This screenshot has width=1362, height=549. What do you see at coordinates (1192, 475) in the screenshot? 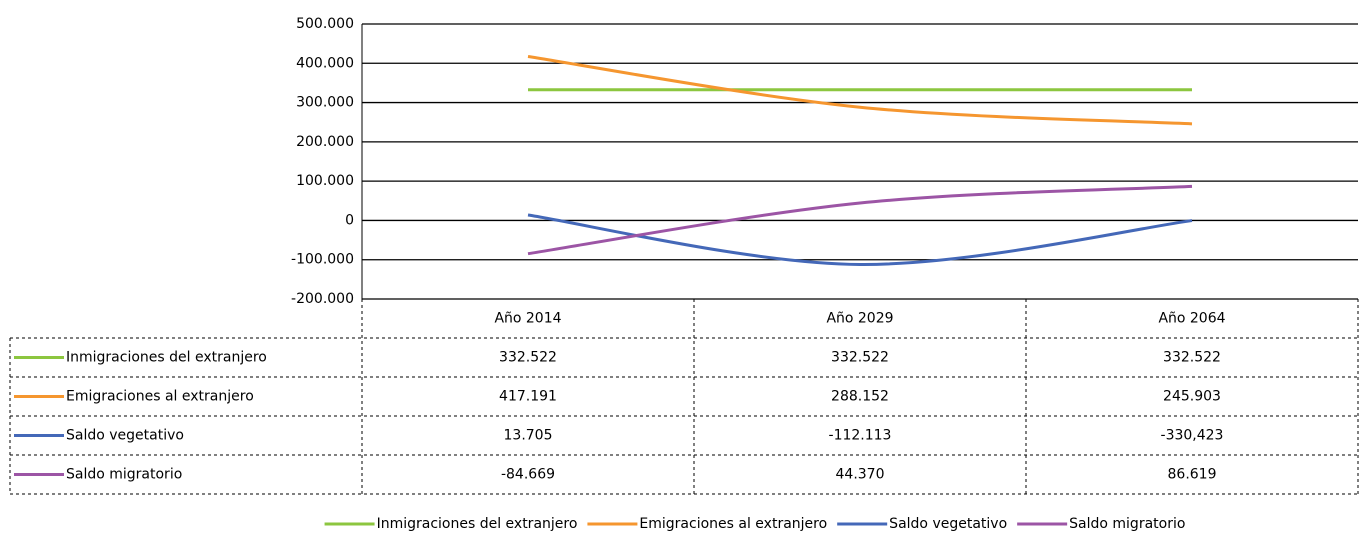
I see `table-cell: 86.619` at bounding box center [1192, 475].